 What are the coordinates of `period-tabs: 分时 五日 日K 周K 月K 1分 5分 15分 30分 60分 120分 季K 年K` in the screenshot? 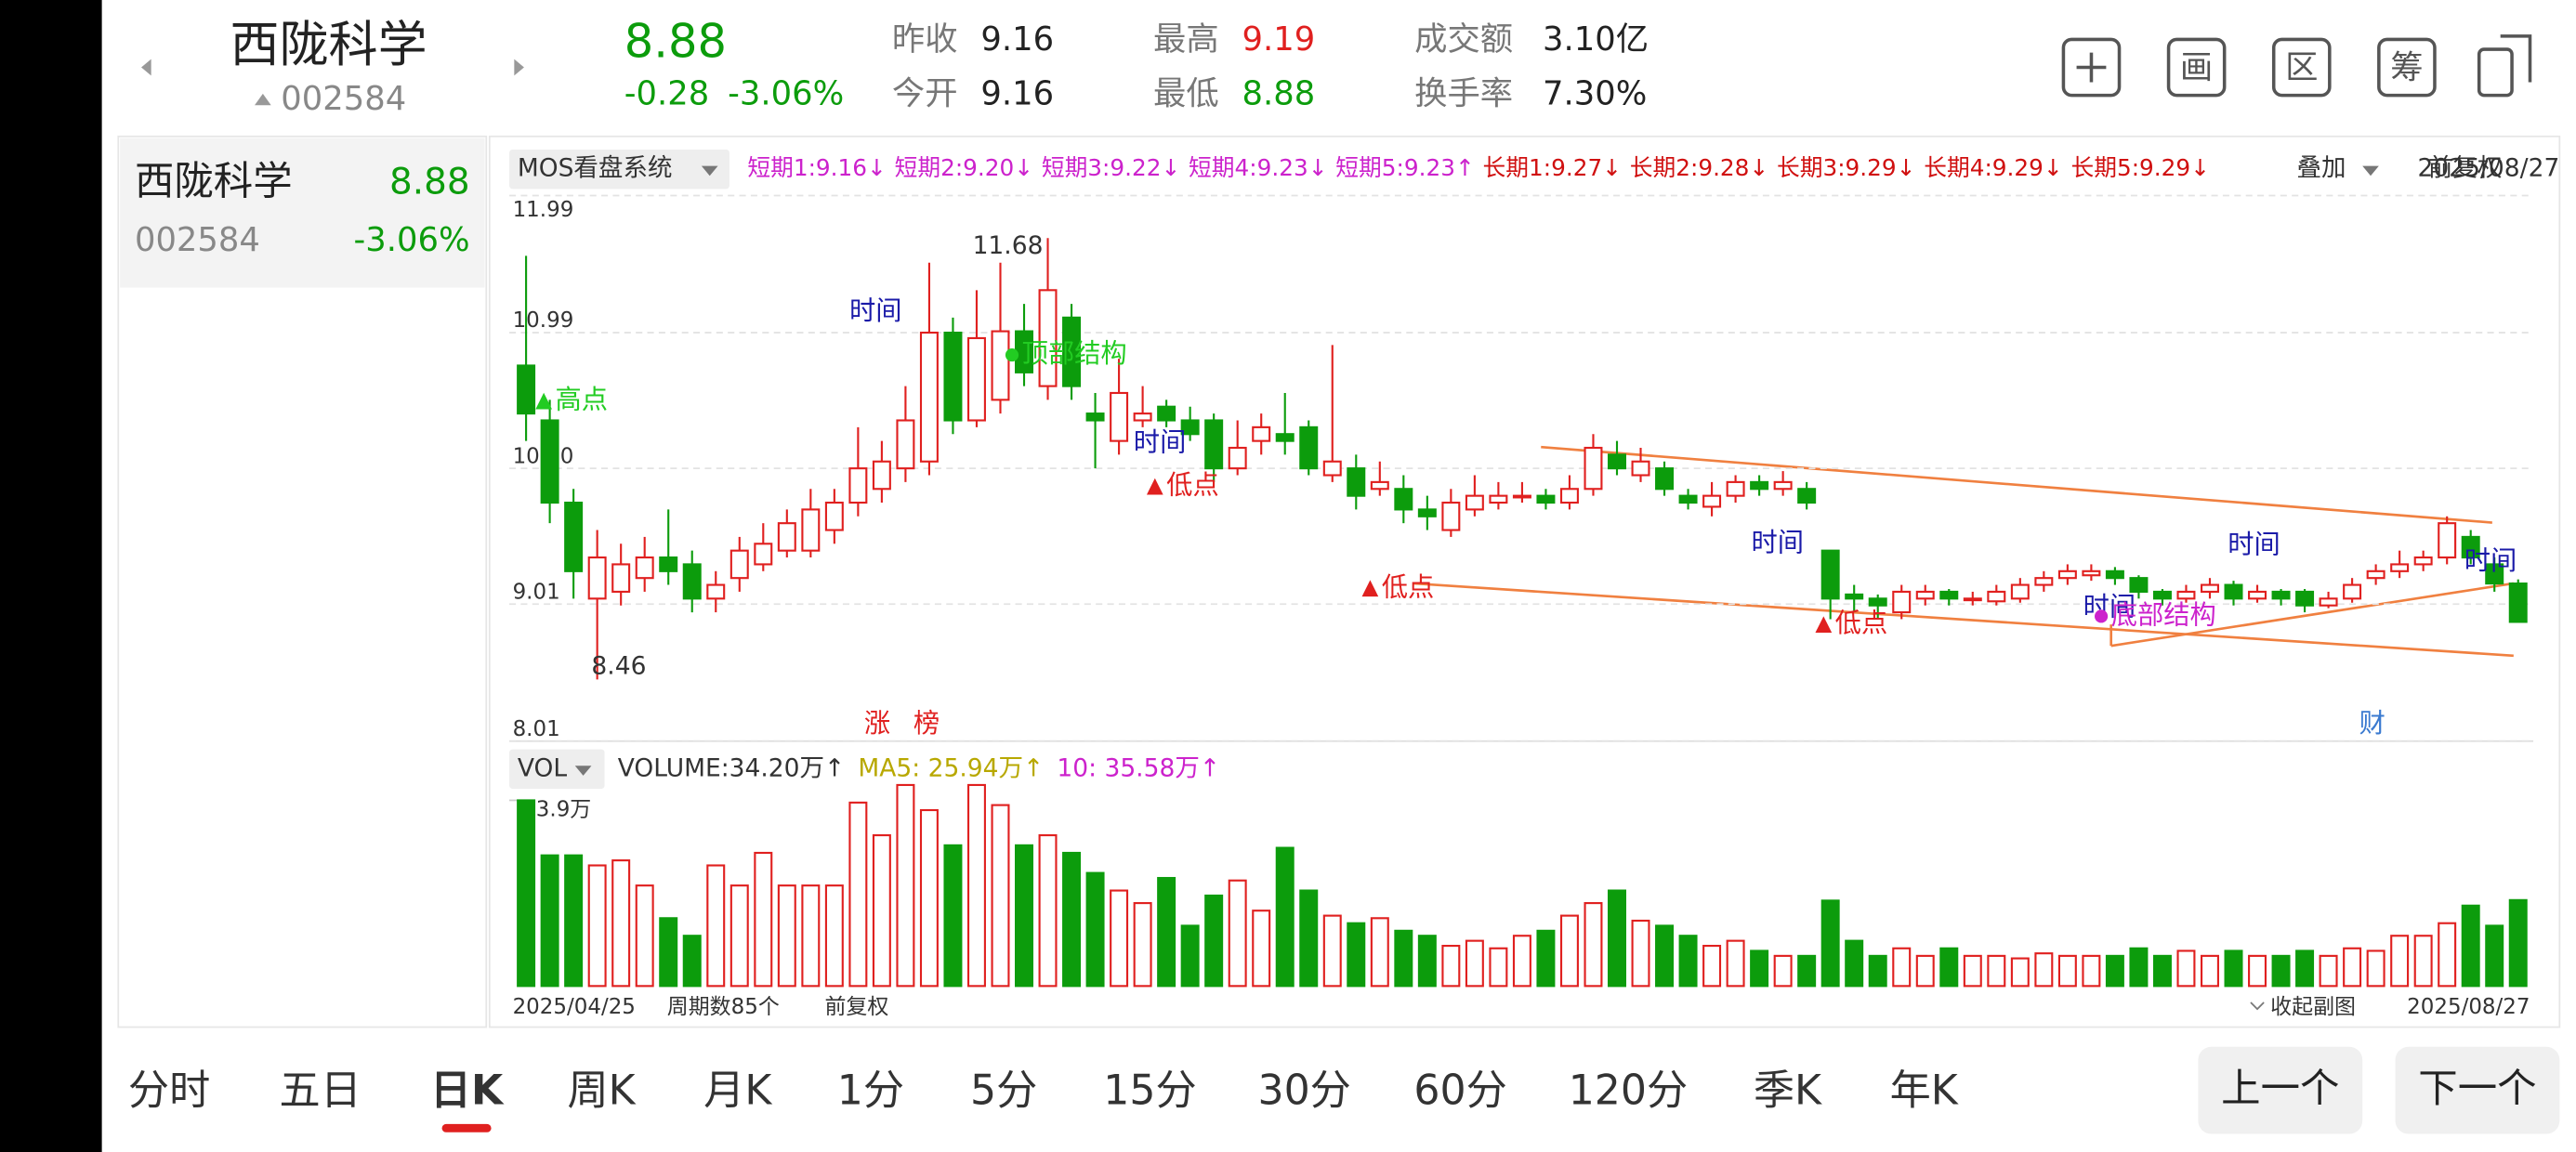 It's located at (1043, 1099).